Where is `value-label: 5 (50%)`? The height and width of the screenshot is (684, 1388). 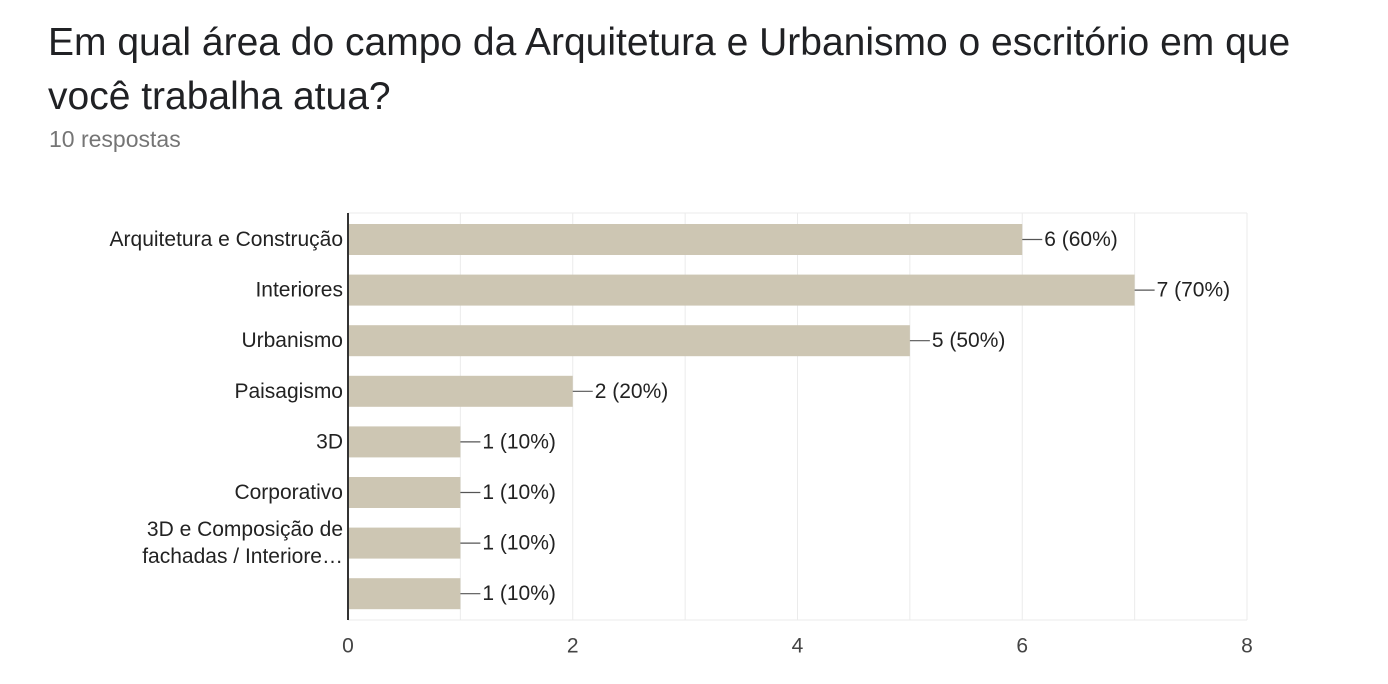
value-label: 5 (50%) is located at coordinates (969, 340).